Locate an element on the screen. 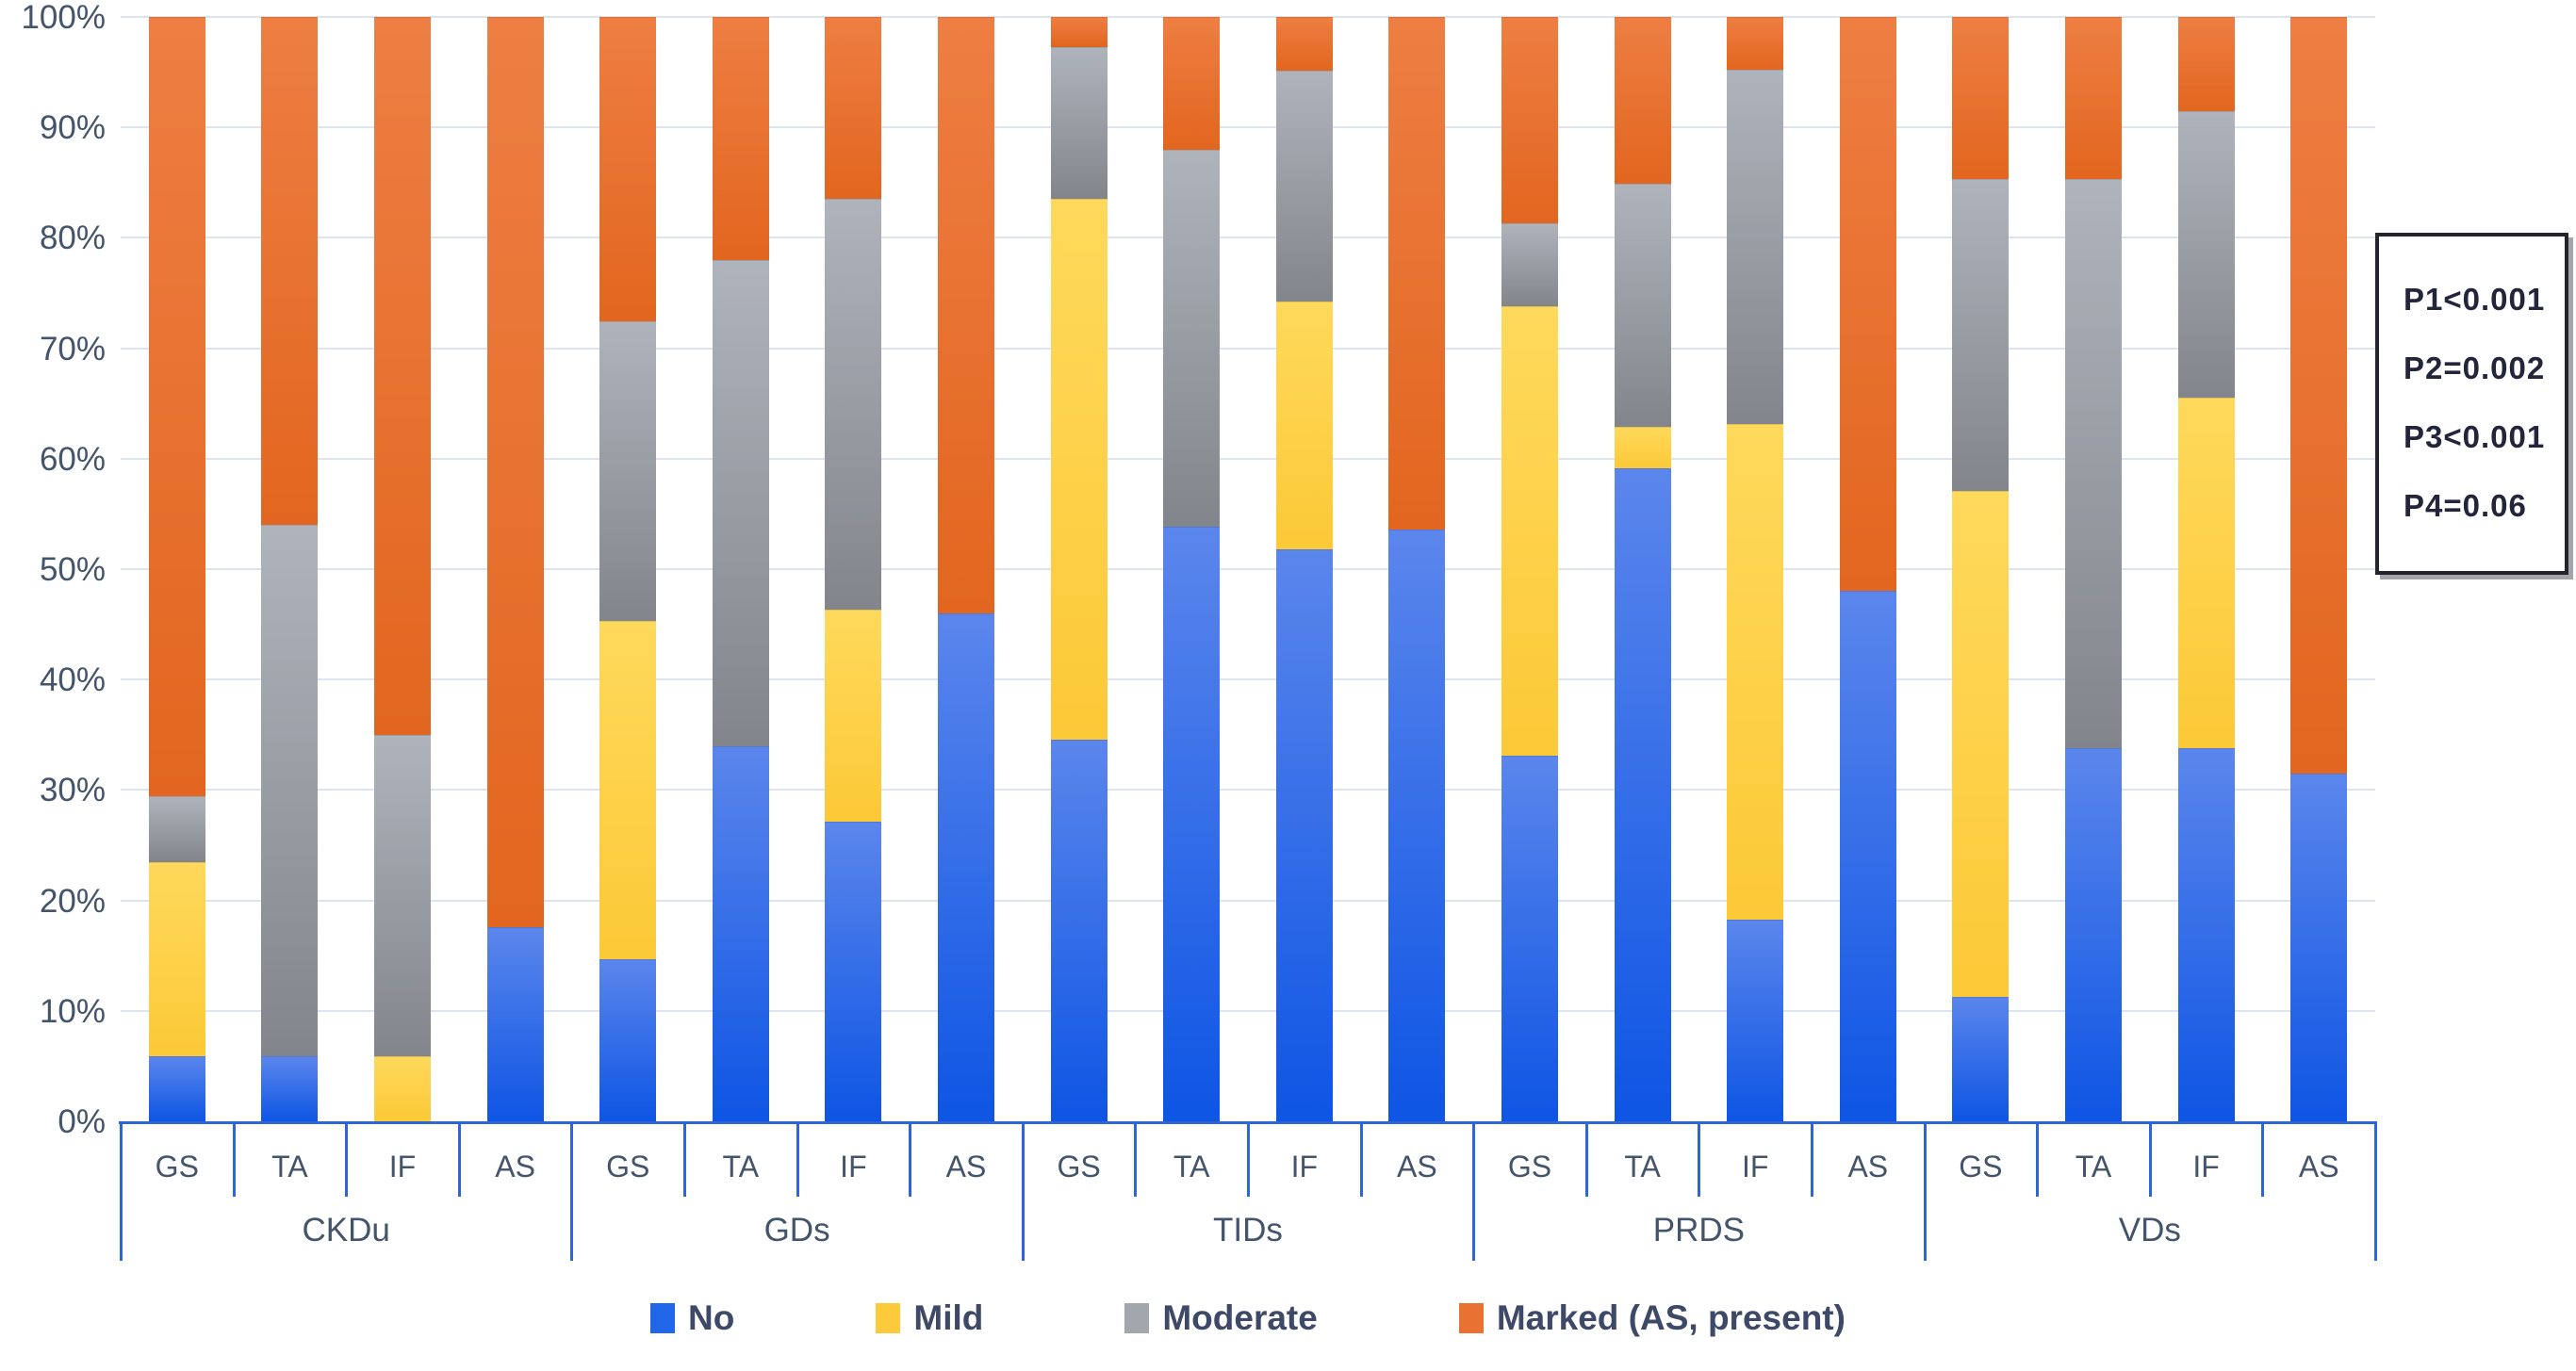 The image size is (2576, 1371). legend-item: Marked (AS, present) is located at coordinates (1652, 1318).